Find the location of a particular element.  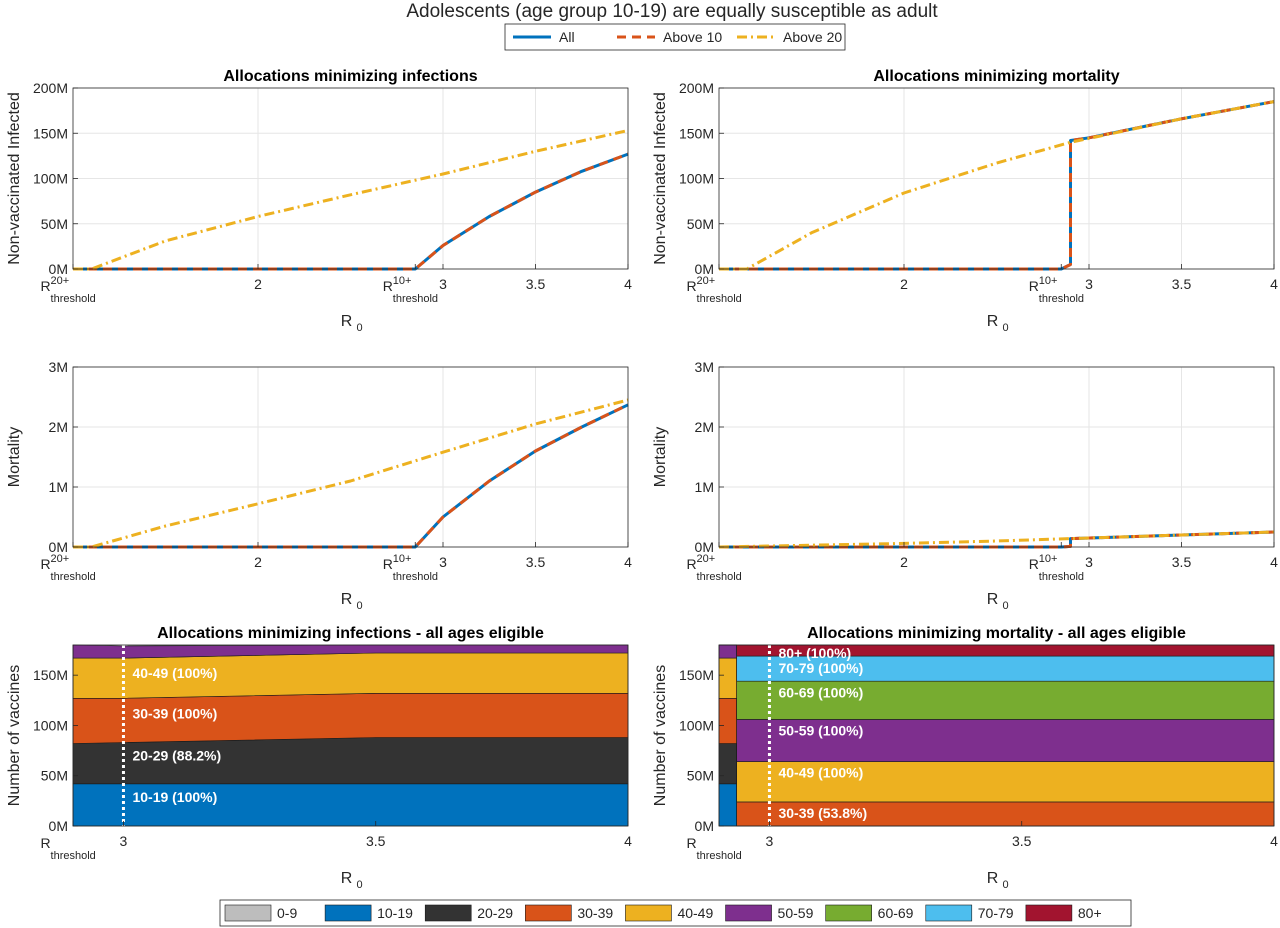

segment-label-5: 30-39 (53.8%) is located at coordinates (822, 813).